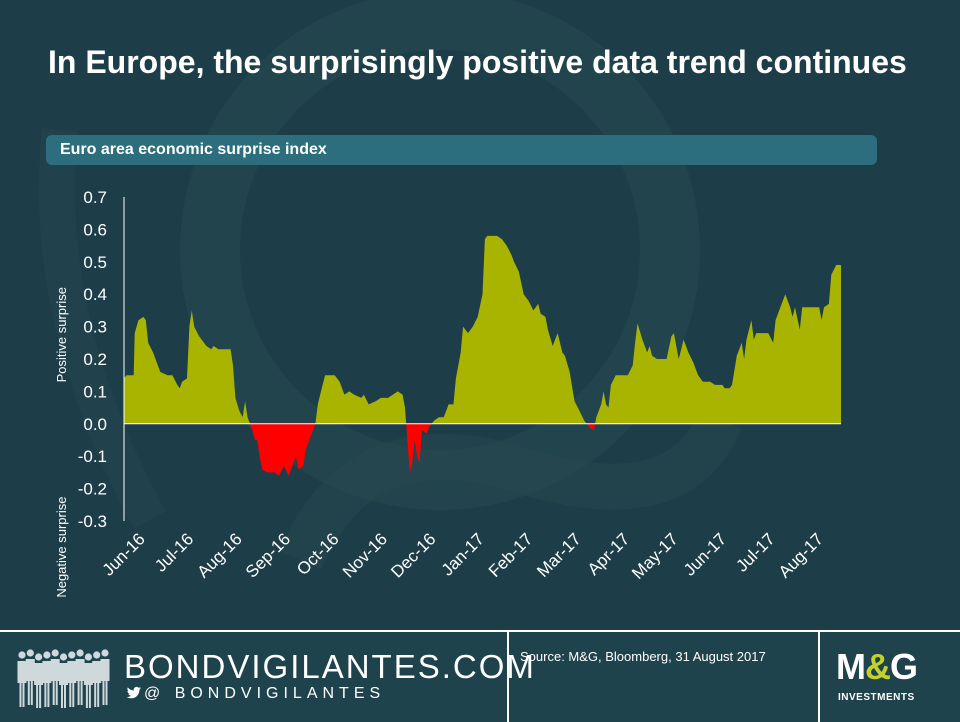  I want to click on chart-subtitle: Euro area economic surprise index, so click(193, 149).